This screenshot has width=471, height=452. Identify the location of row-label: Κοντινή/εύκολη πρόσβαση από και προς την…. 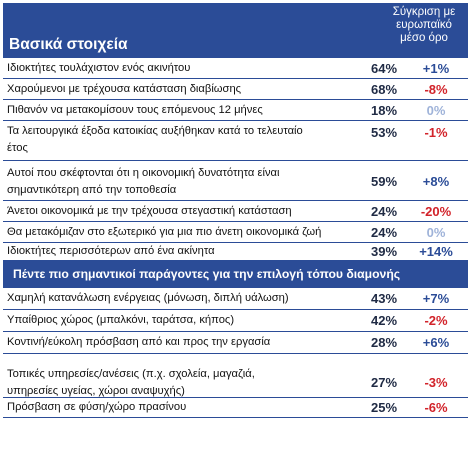
(172, 342).